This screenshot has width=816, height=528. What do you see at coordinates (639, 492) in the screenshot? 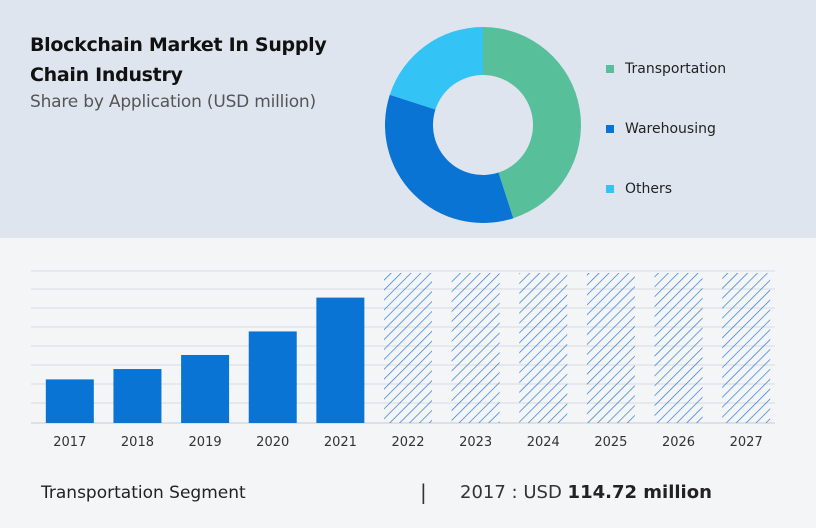
I see `footer-amount: 114.72 million` at bounding box center [639, 492].